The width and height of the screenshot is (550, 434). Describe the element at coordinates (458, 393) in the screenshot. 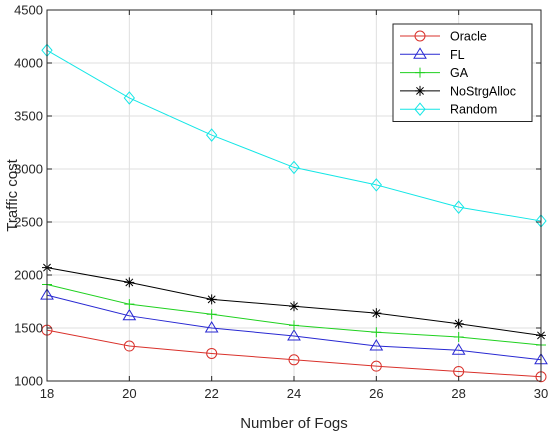

I see `x-tick-label: 28` at that location.